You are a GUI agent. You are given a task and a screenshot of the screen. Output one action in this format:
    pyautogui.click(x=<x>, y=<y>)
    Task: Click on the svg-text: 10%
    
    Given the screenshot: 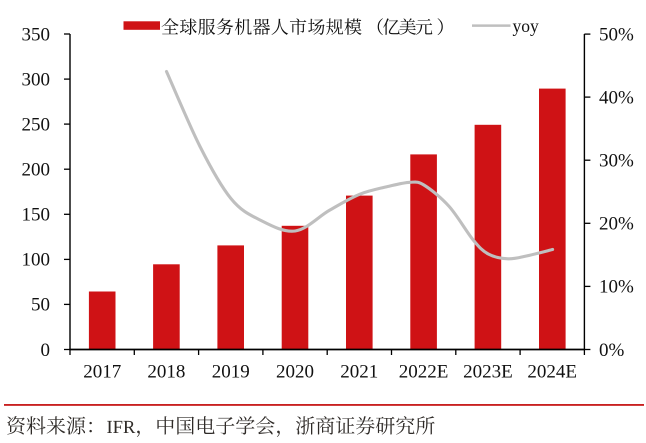 What is the action you would take?
    pyautogui.click(x=616, y=287)
    